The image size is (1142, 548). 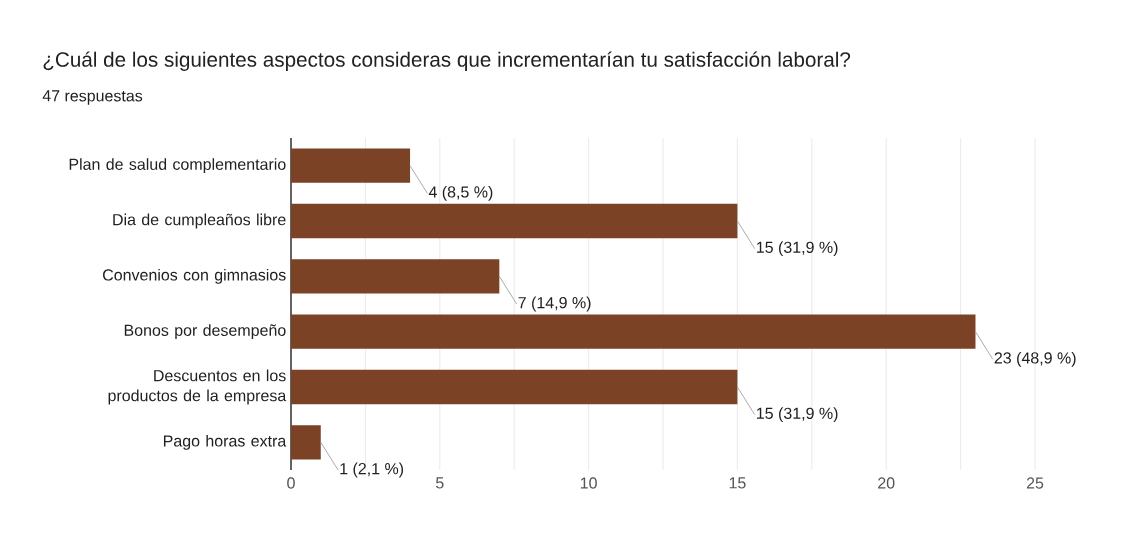 What do you see at coordinates (460, 193) in the screenshot?
I see `data-label: 4 (8,5 %)` at bounding box center [460, 193].